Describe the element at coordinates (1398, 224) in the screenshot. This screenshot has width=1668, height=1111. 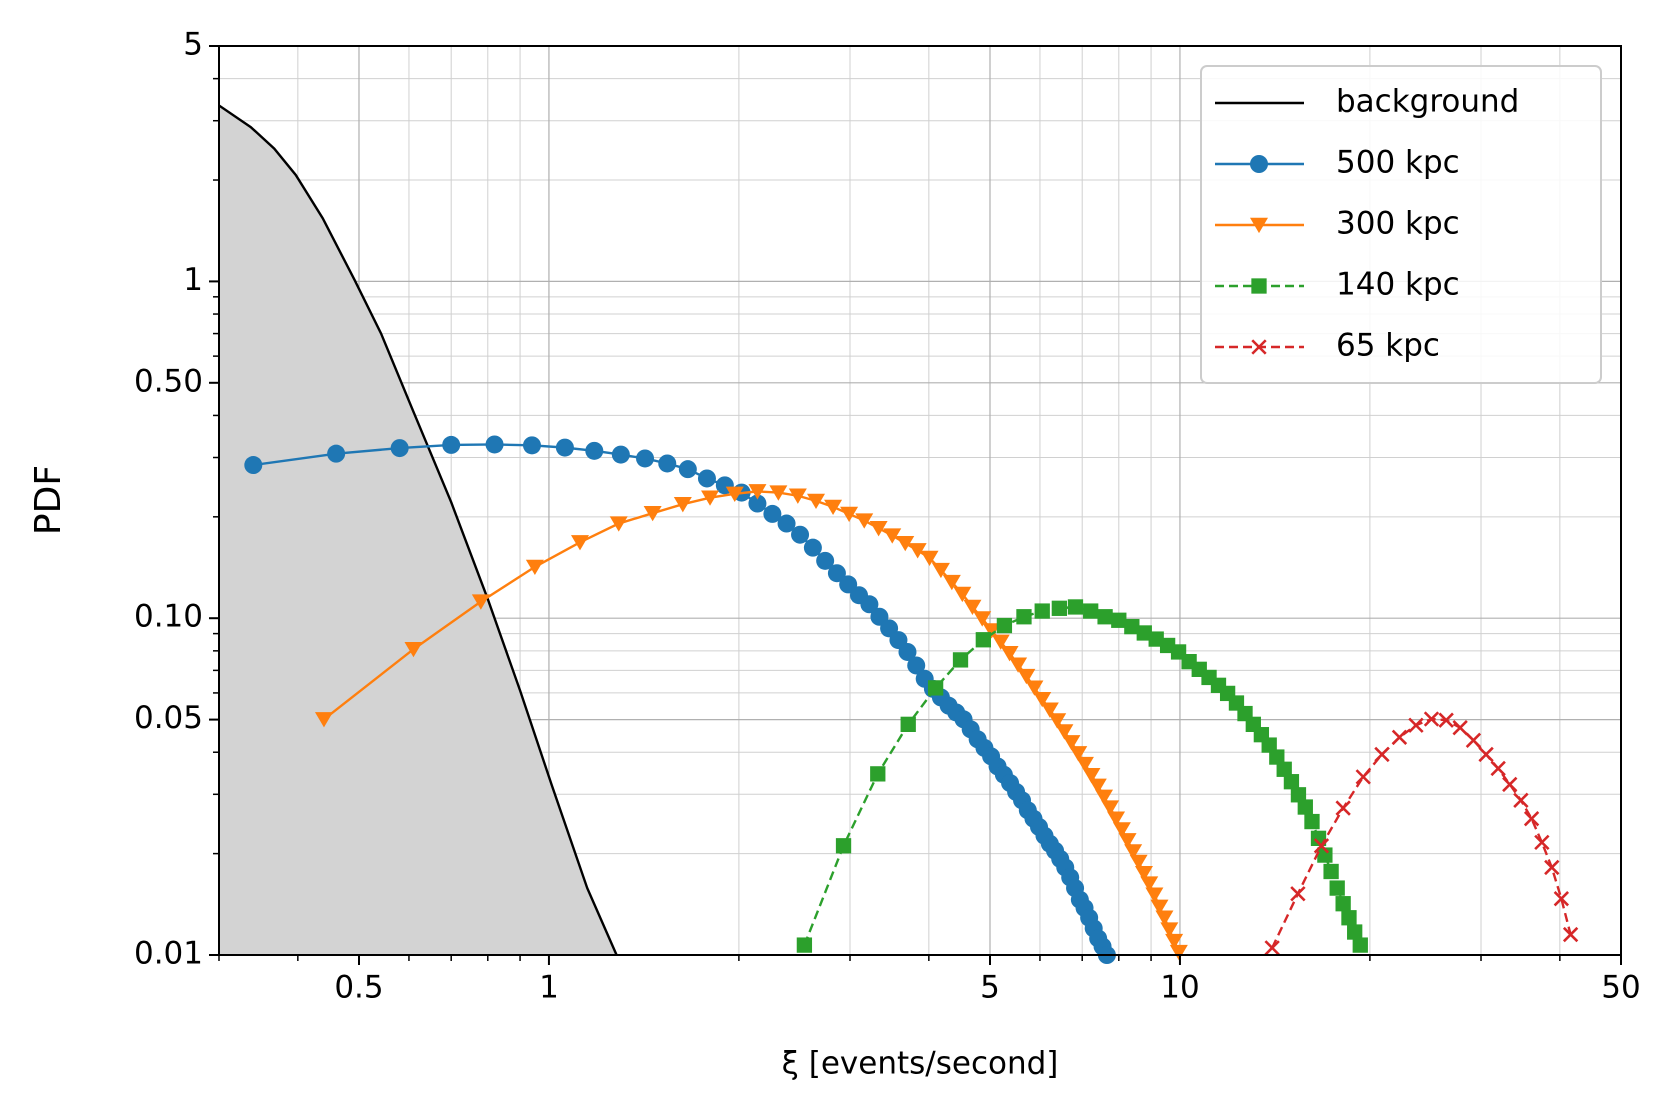
I see `legend-label: 300 kpc` at that location.